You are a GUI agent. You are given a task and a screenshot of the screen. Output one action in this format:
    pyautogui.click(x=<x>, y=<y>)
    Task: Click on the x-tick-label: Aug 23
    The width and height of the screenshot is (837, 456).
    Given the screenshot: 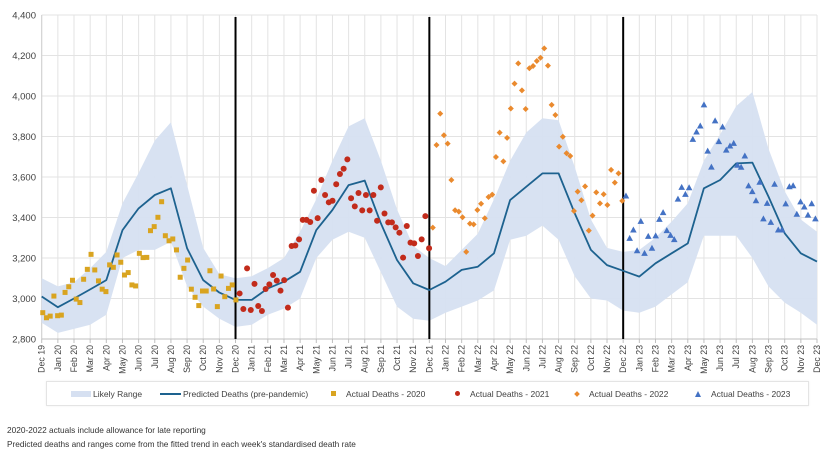 What is the action you would take?
    pyautogui.click(x=752, y=359)
    